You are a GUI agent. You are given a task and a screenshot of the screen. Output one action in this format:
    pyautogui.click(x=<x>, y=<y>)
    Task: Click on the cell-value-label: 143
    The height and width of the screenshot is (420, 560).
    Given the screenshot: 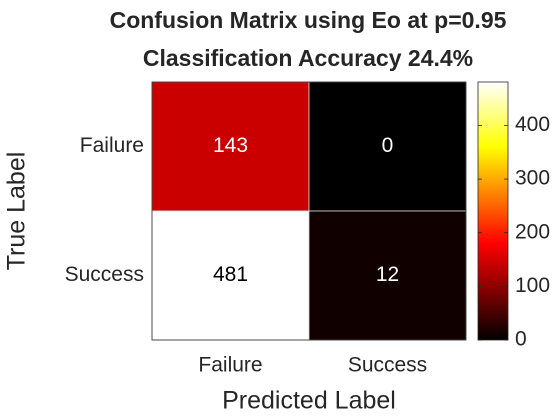 What is the action you would take?
    pyautogui.click(x=230, y=145)
    